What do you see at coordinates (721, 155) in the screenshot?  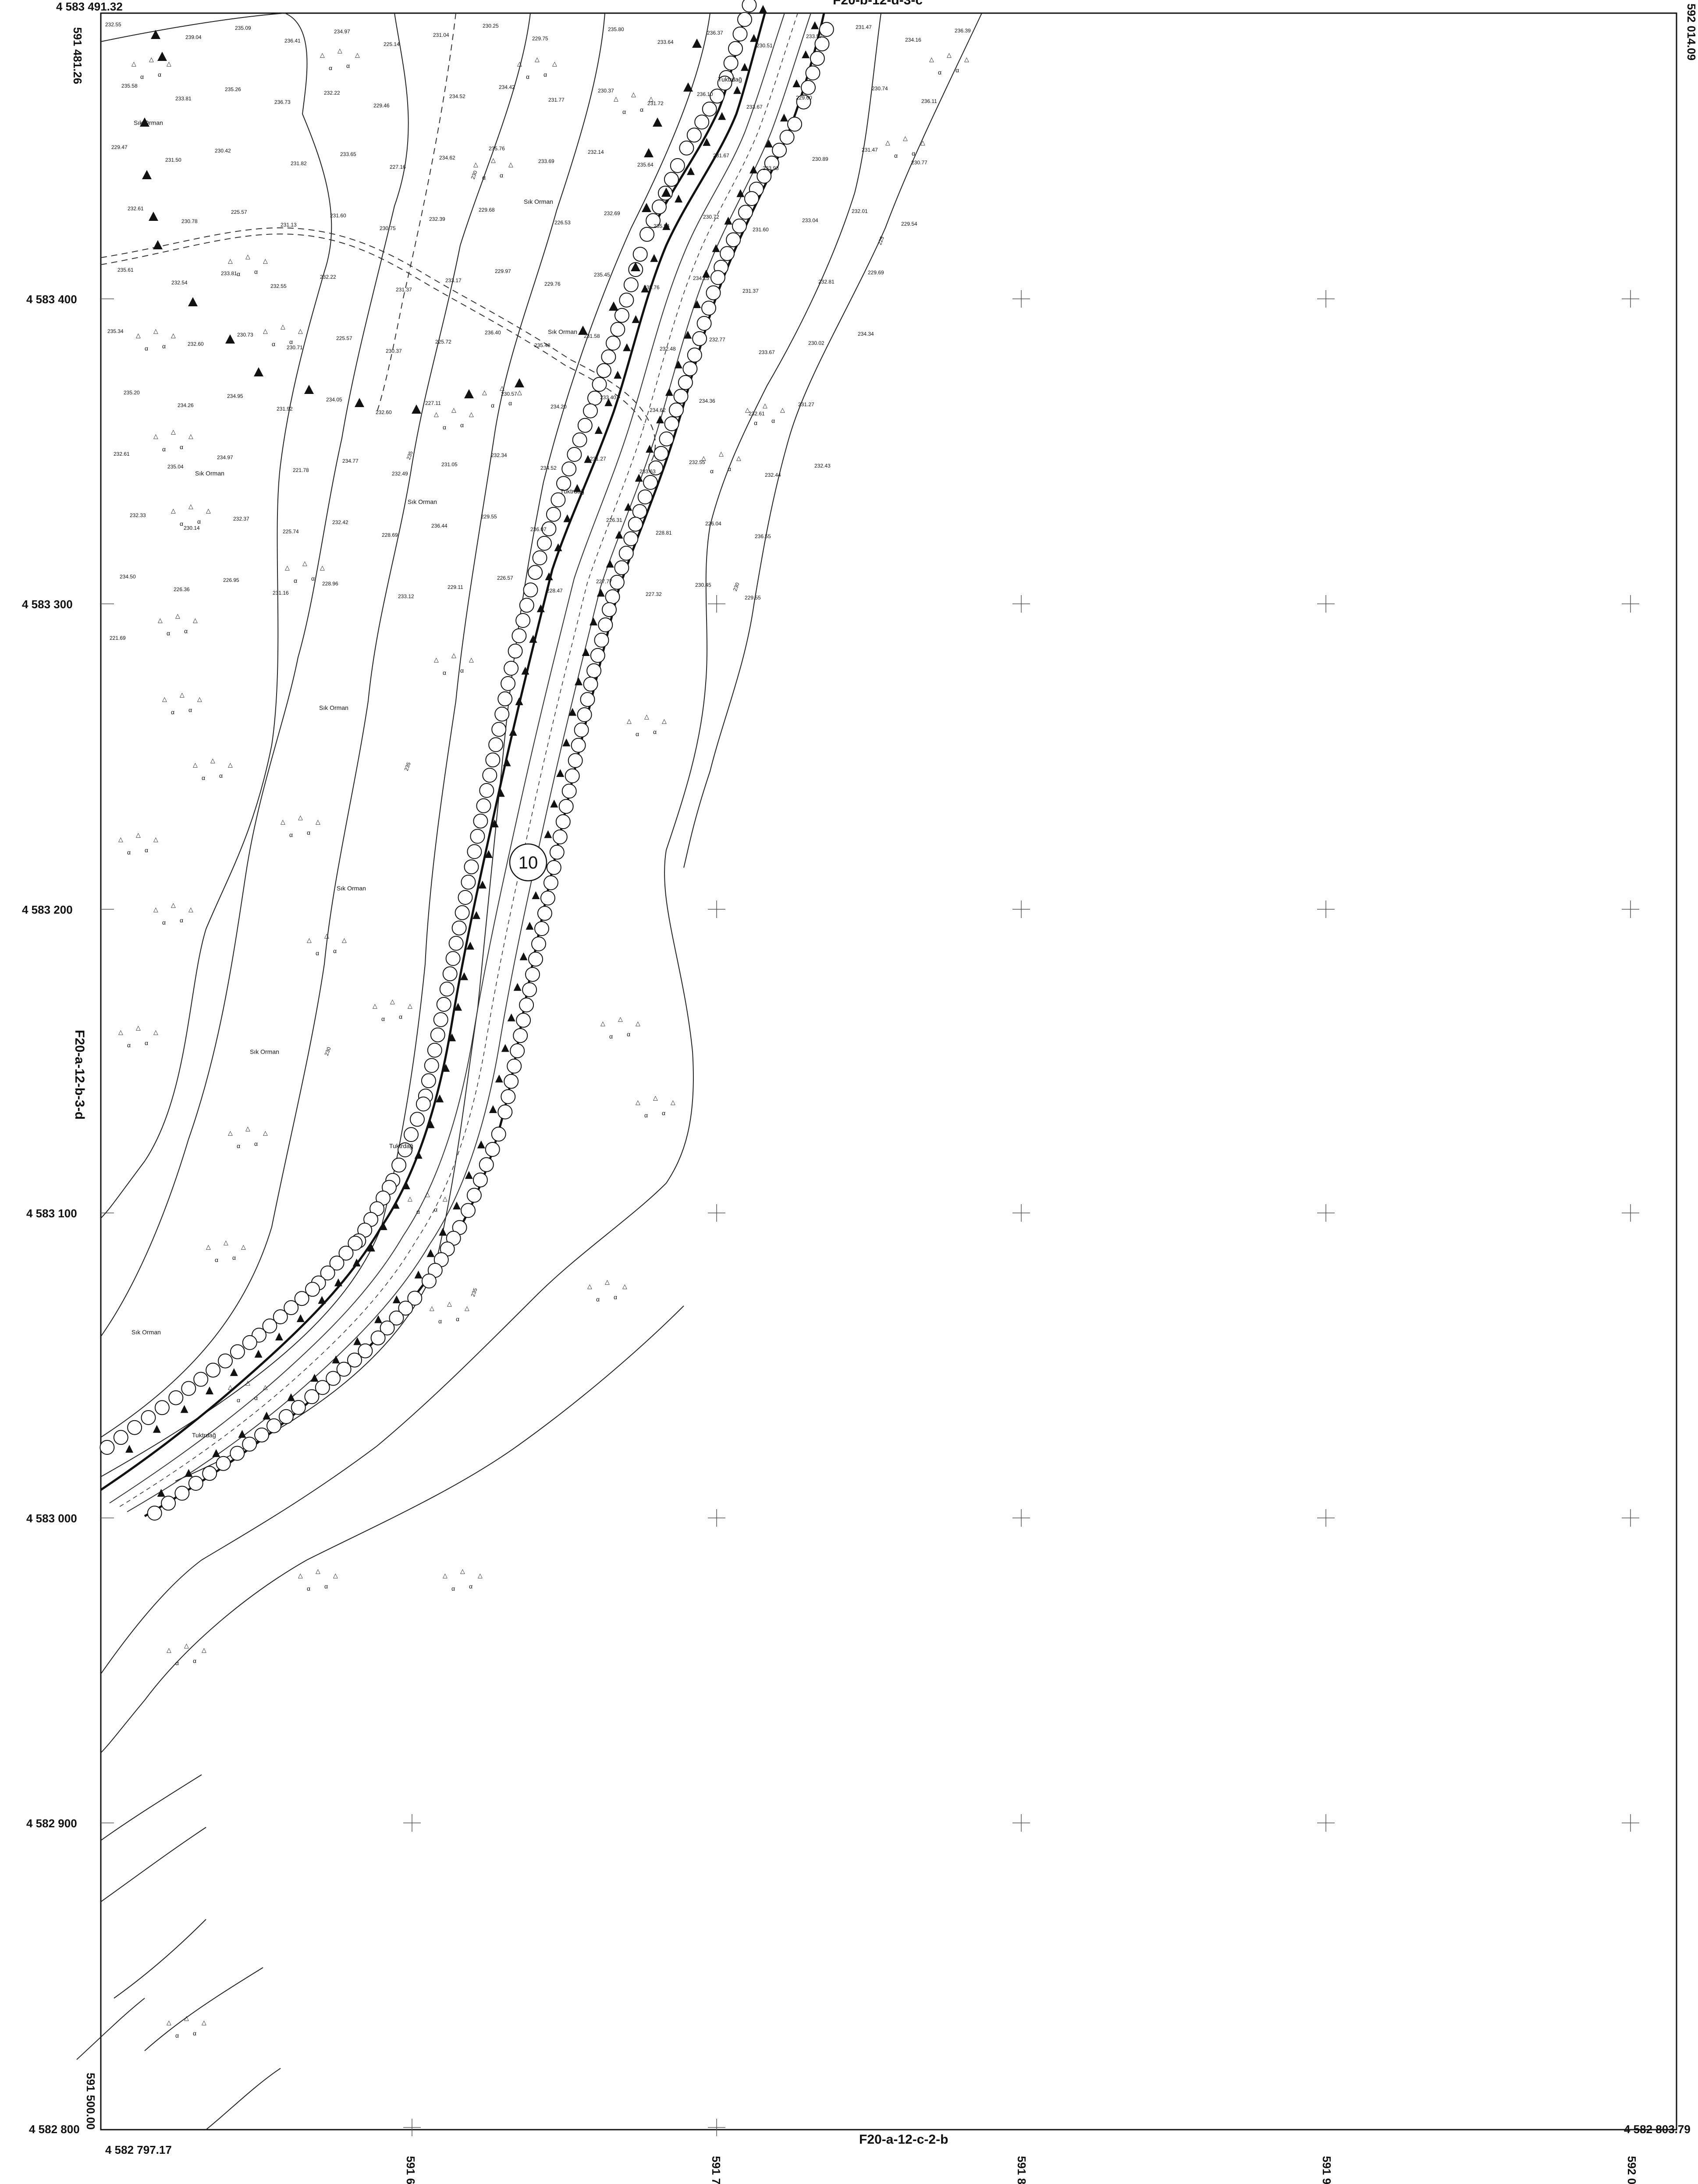 I see `spot-height: 231.67` at bounding box center [721, 155].